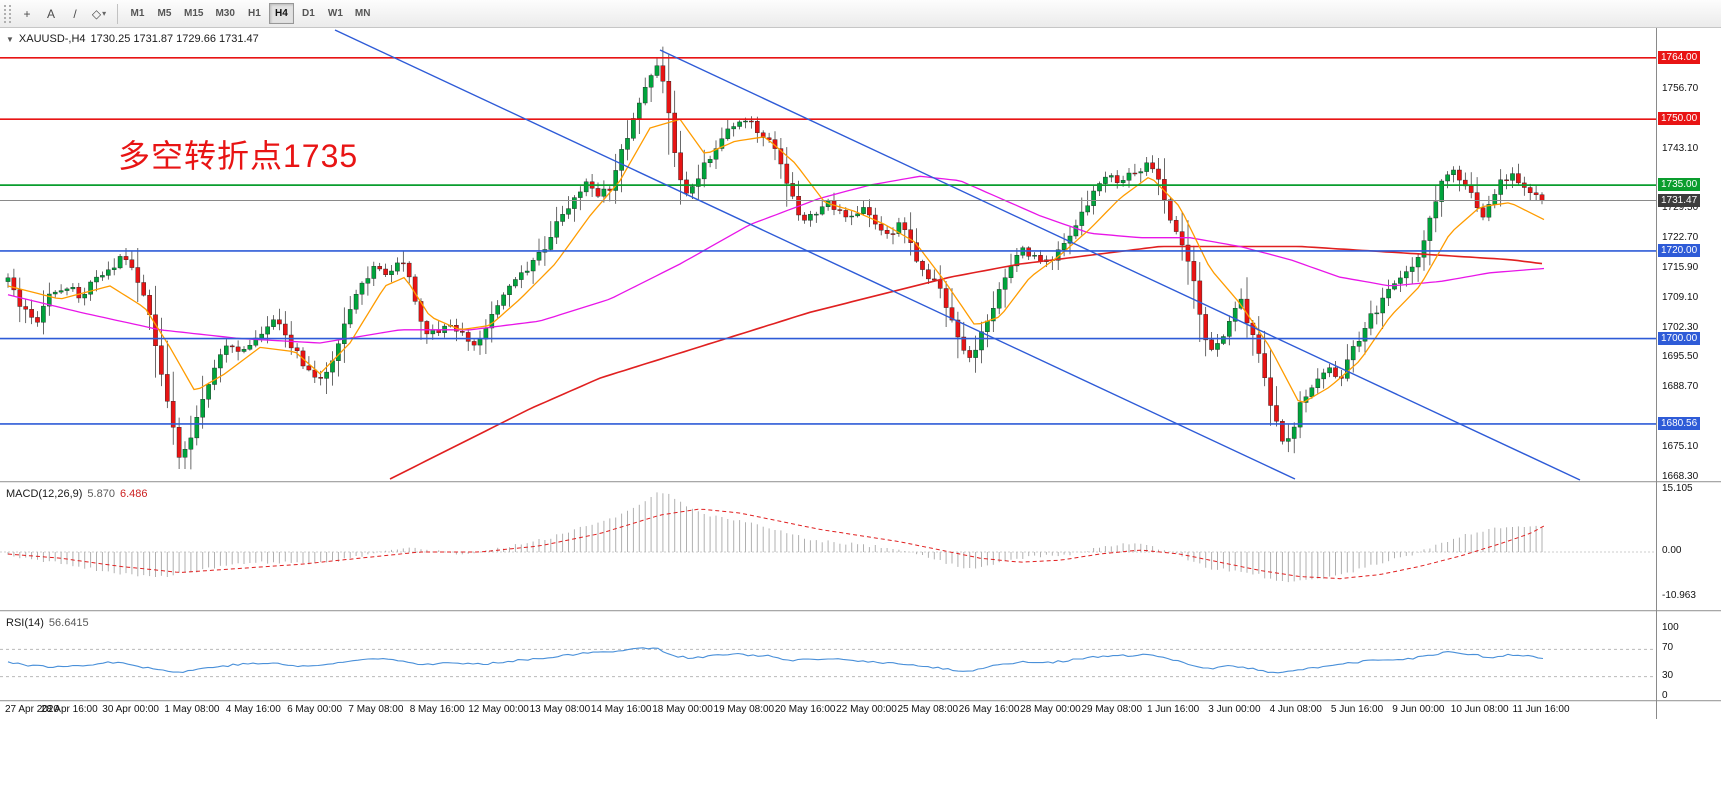 This screenshot has width=1721, height=796. I want to click on chart-annotation: 多空转折点1735, so click(238, 156).